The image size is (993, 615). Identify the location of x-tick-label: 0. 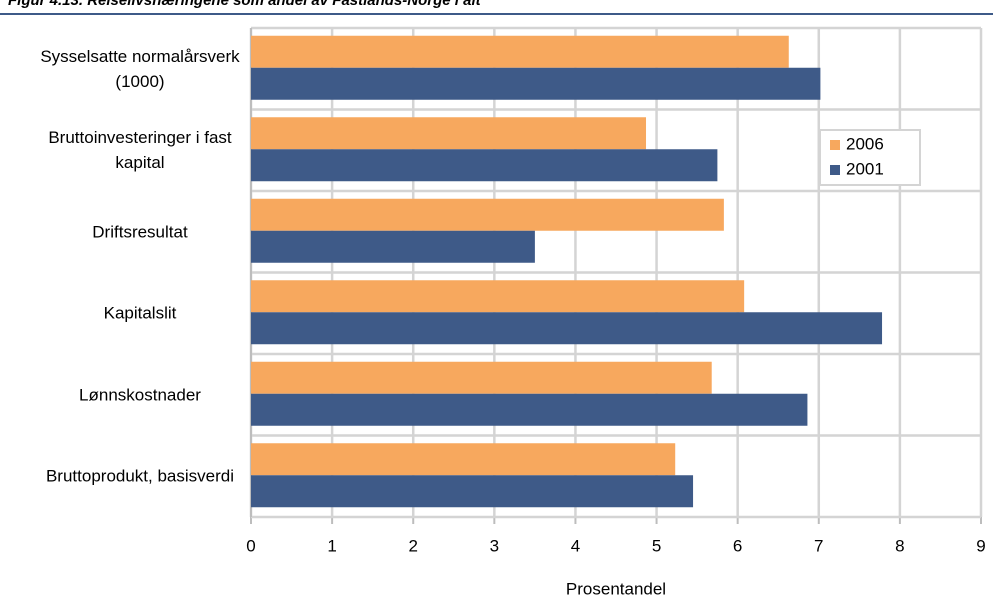
(250, 545).